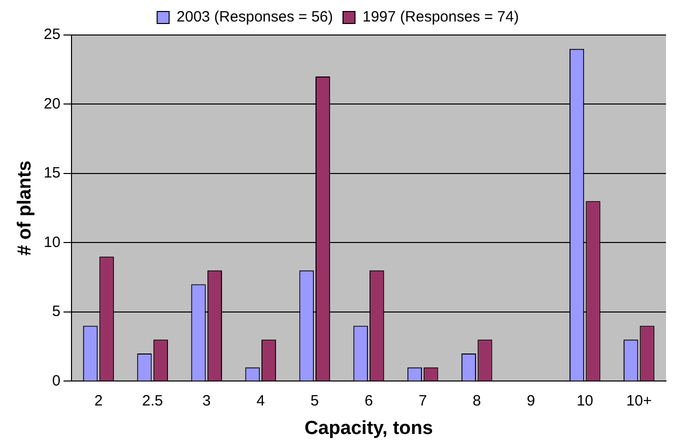 The width and height of the screenshot is (686, 448). I want to click on x-tick-label: 10, so click(585, 401).